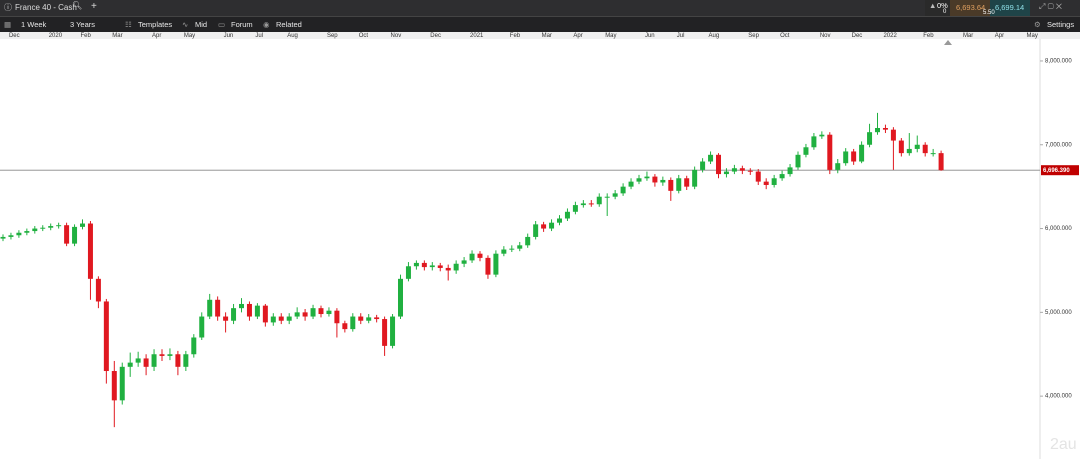  I want to click on buy-price: 6,699.14, so click(1010, 7).